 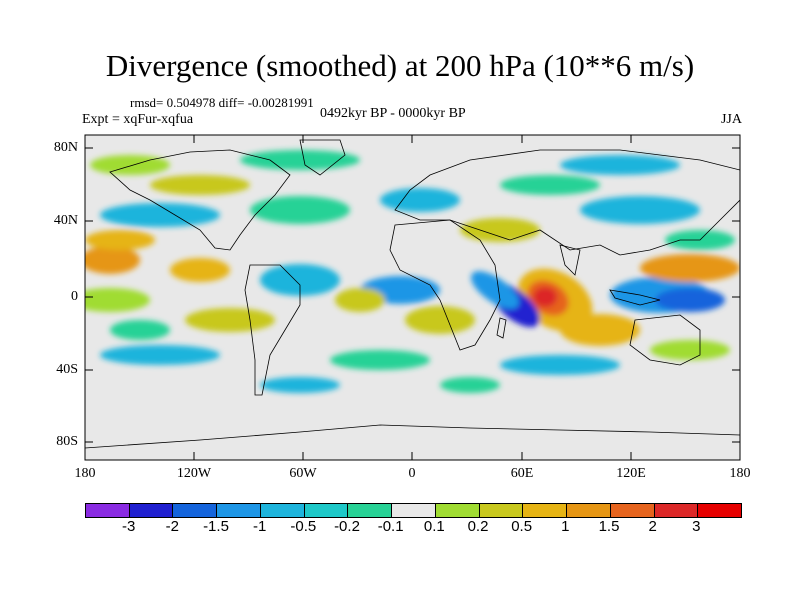 What do you see at coordinates (478, 526) in the screenshot?
I see `colorbar-label: 0.2` at bounding box center [478, 526].